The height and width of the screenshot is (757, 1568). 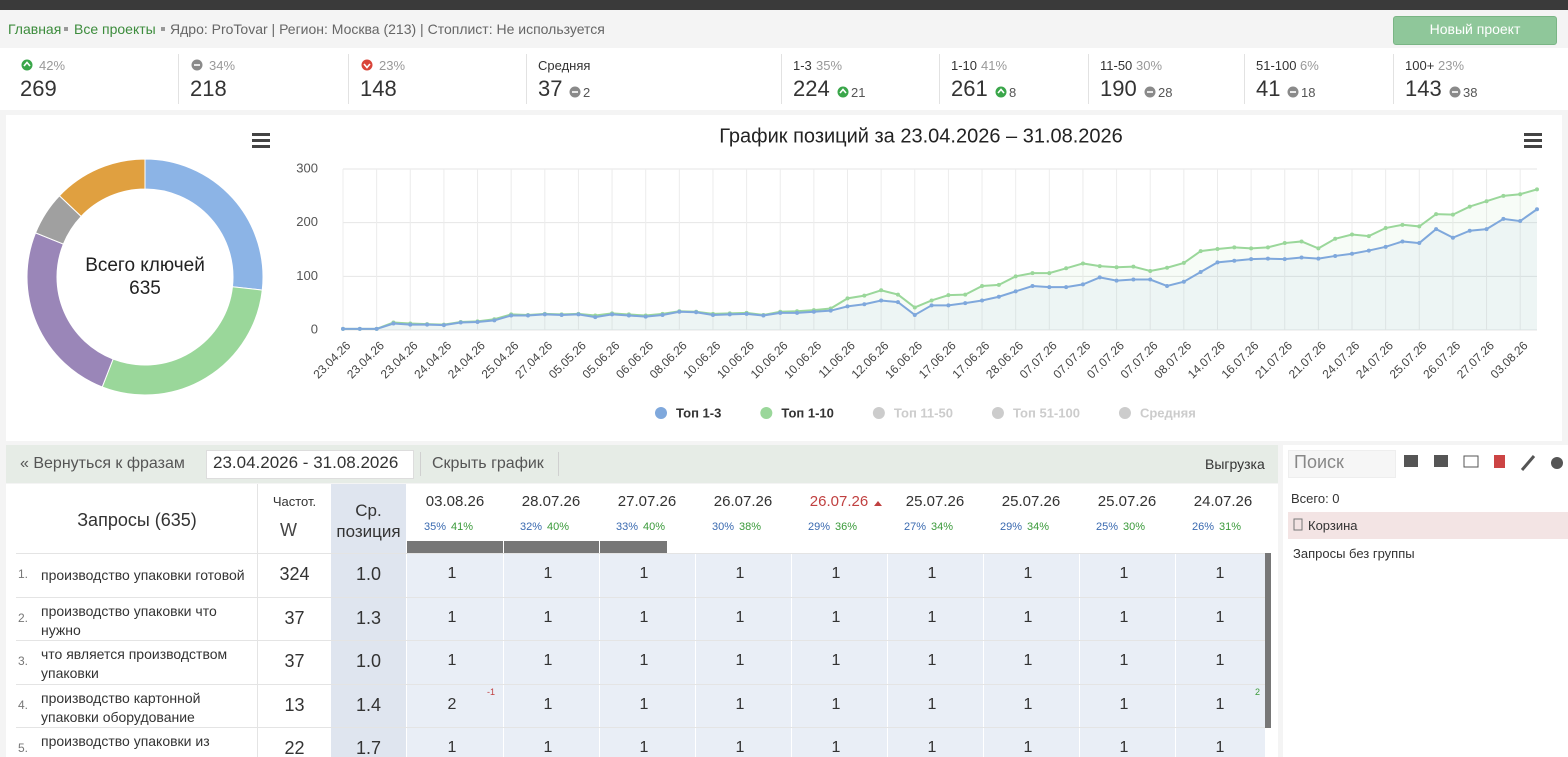 What do you see at coordinates (125, 741) in the screenshot?
I see `row-query: производство упаковки из` at bounding box center [125, 741].